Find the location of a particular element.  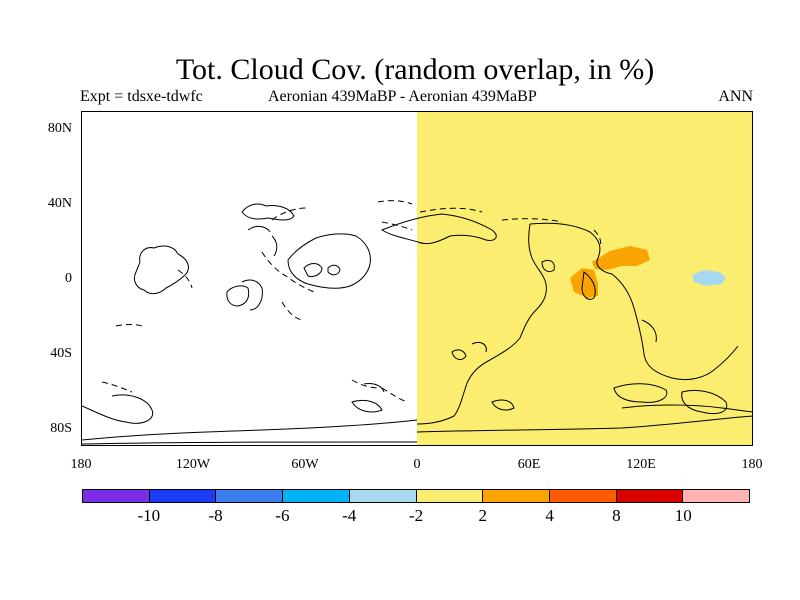

x-tick-180w: 180 is located at coordinates (81, 464).